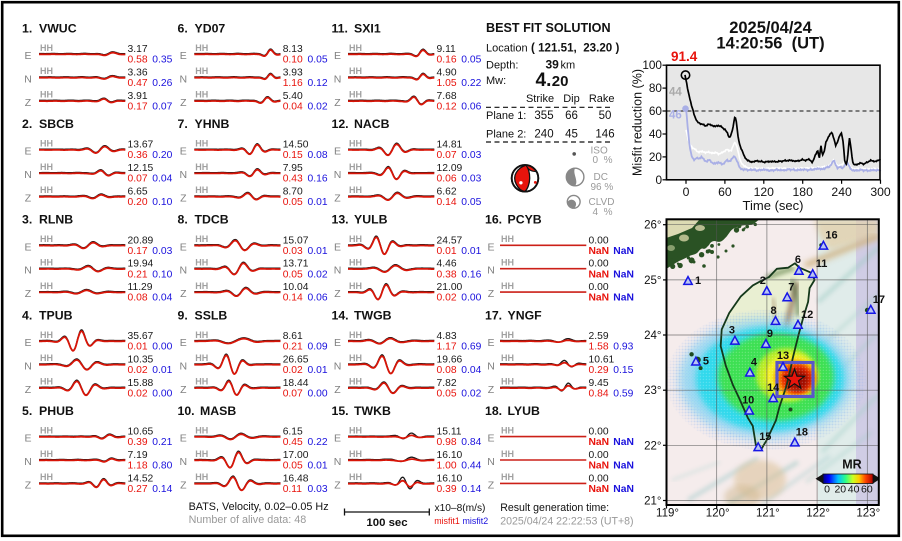 This screenshot has width=902, height=541. I want to click on svg-text: 7.82, so click(447, 383).